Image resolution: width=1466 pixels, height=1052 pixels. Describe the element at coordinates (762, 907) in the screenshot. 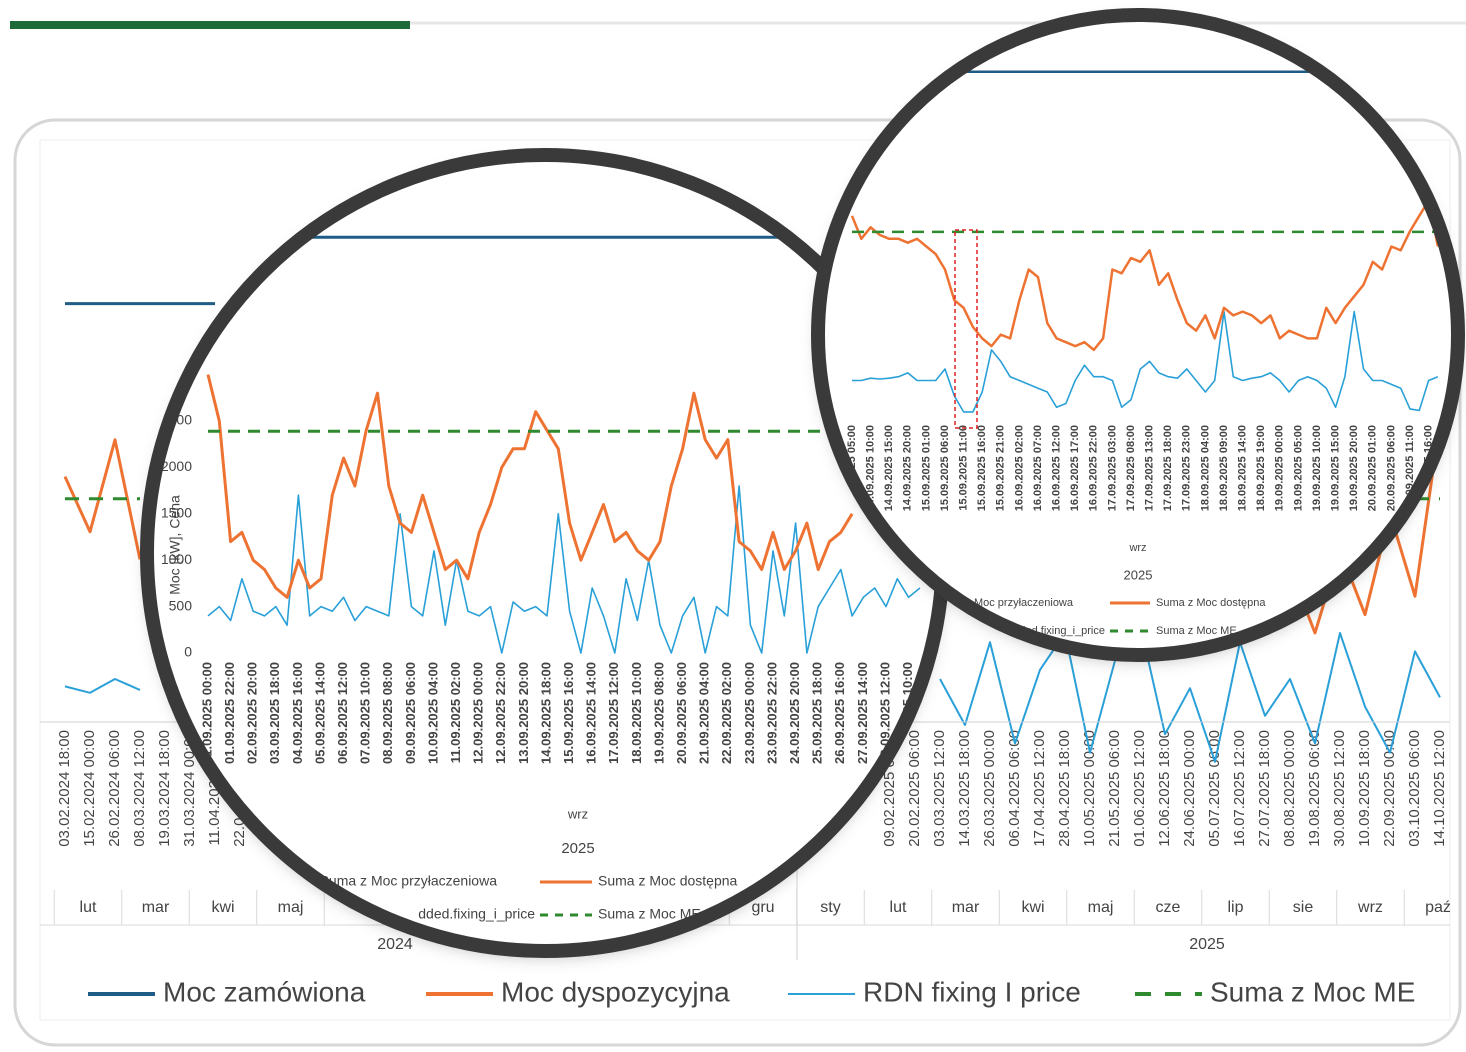

I see `month-label: gru` at that location.